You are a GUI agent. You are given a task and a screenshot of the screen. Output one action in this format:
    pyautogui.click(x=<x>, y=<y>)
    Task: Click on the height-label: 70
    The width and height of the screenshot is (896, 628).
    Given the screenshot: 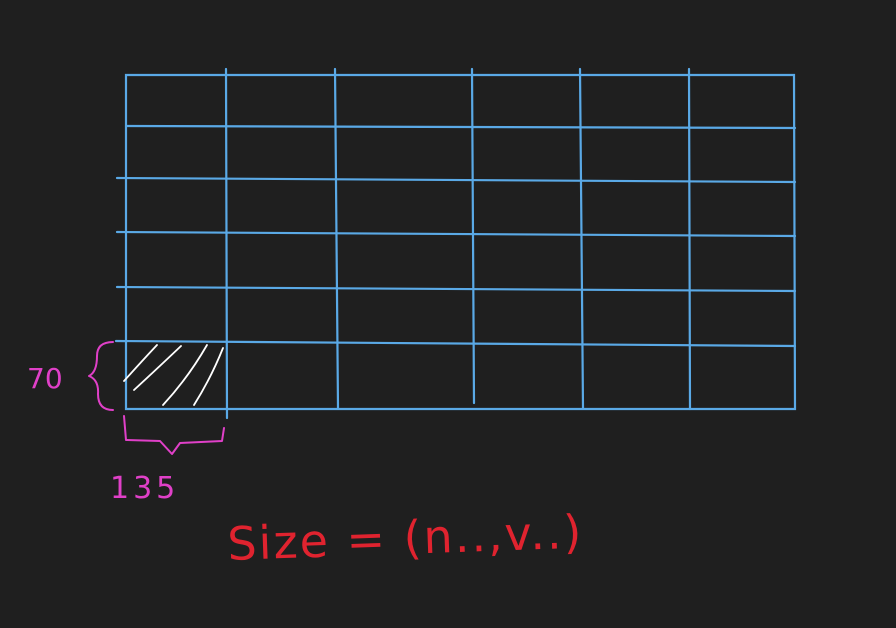 What is the action you would take?
    pyautogui.click(x=45, y=378)
    